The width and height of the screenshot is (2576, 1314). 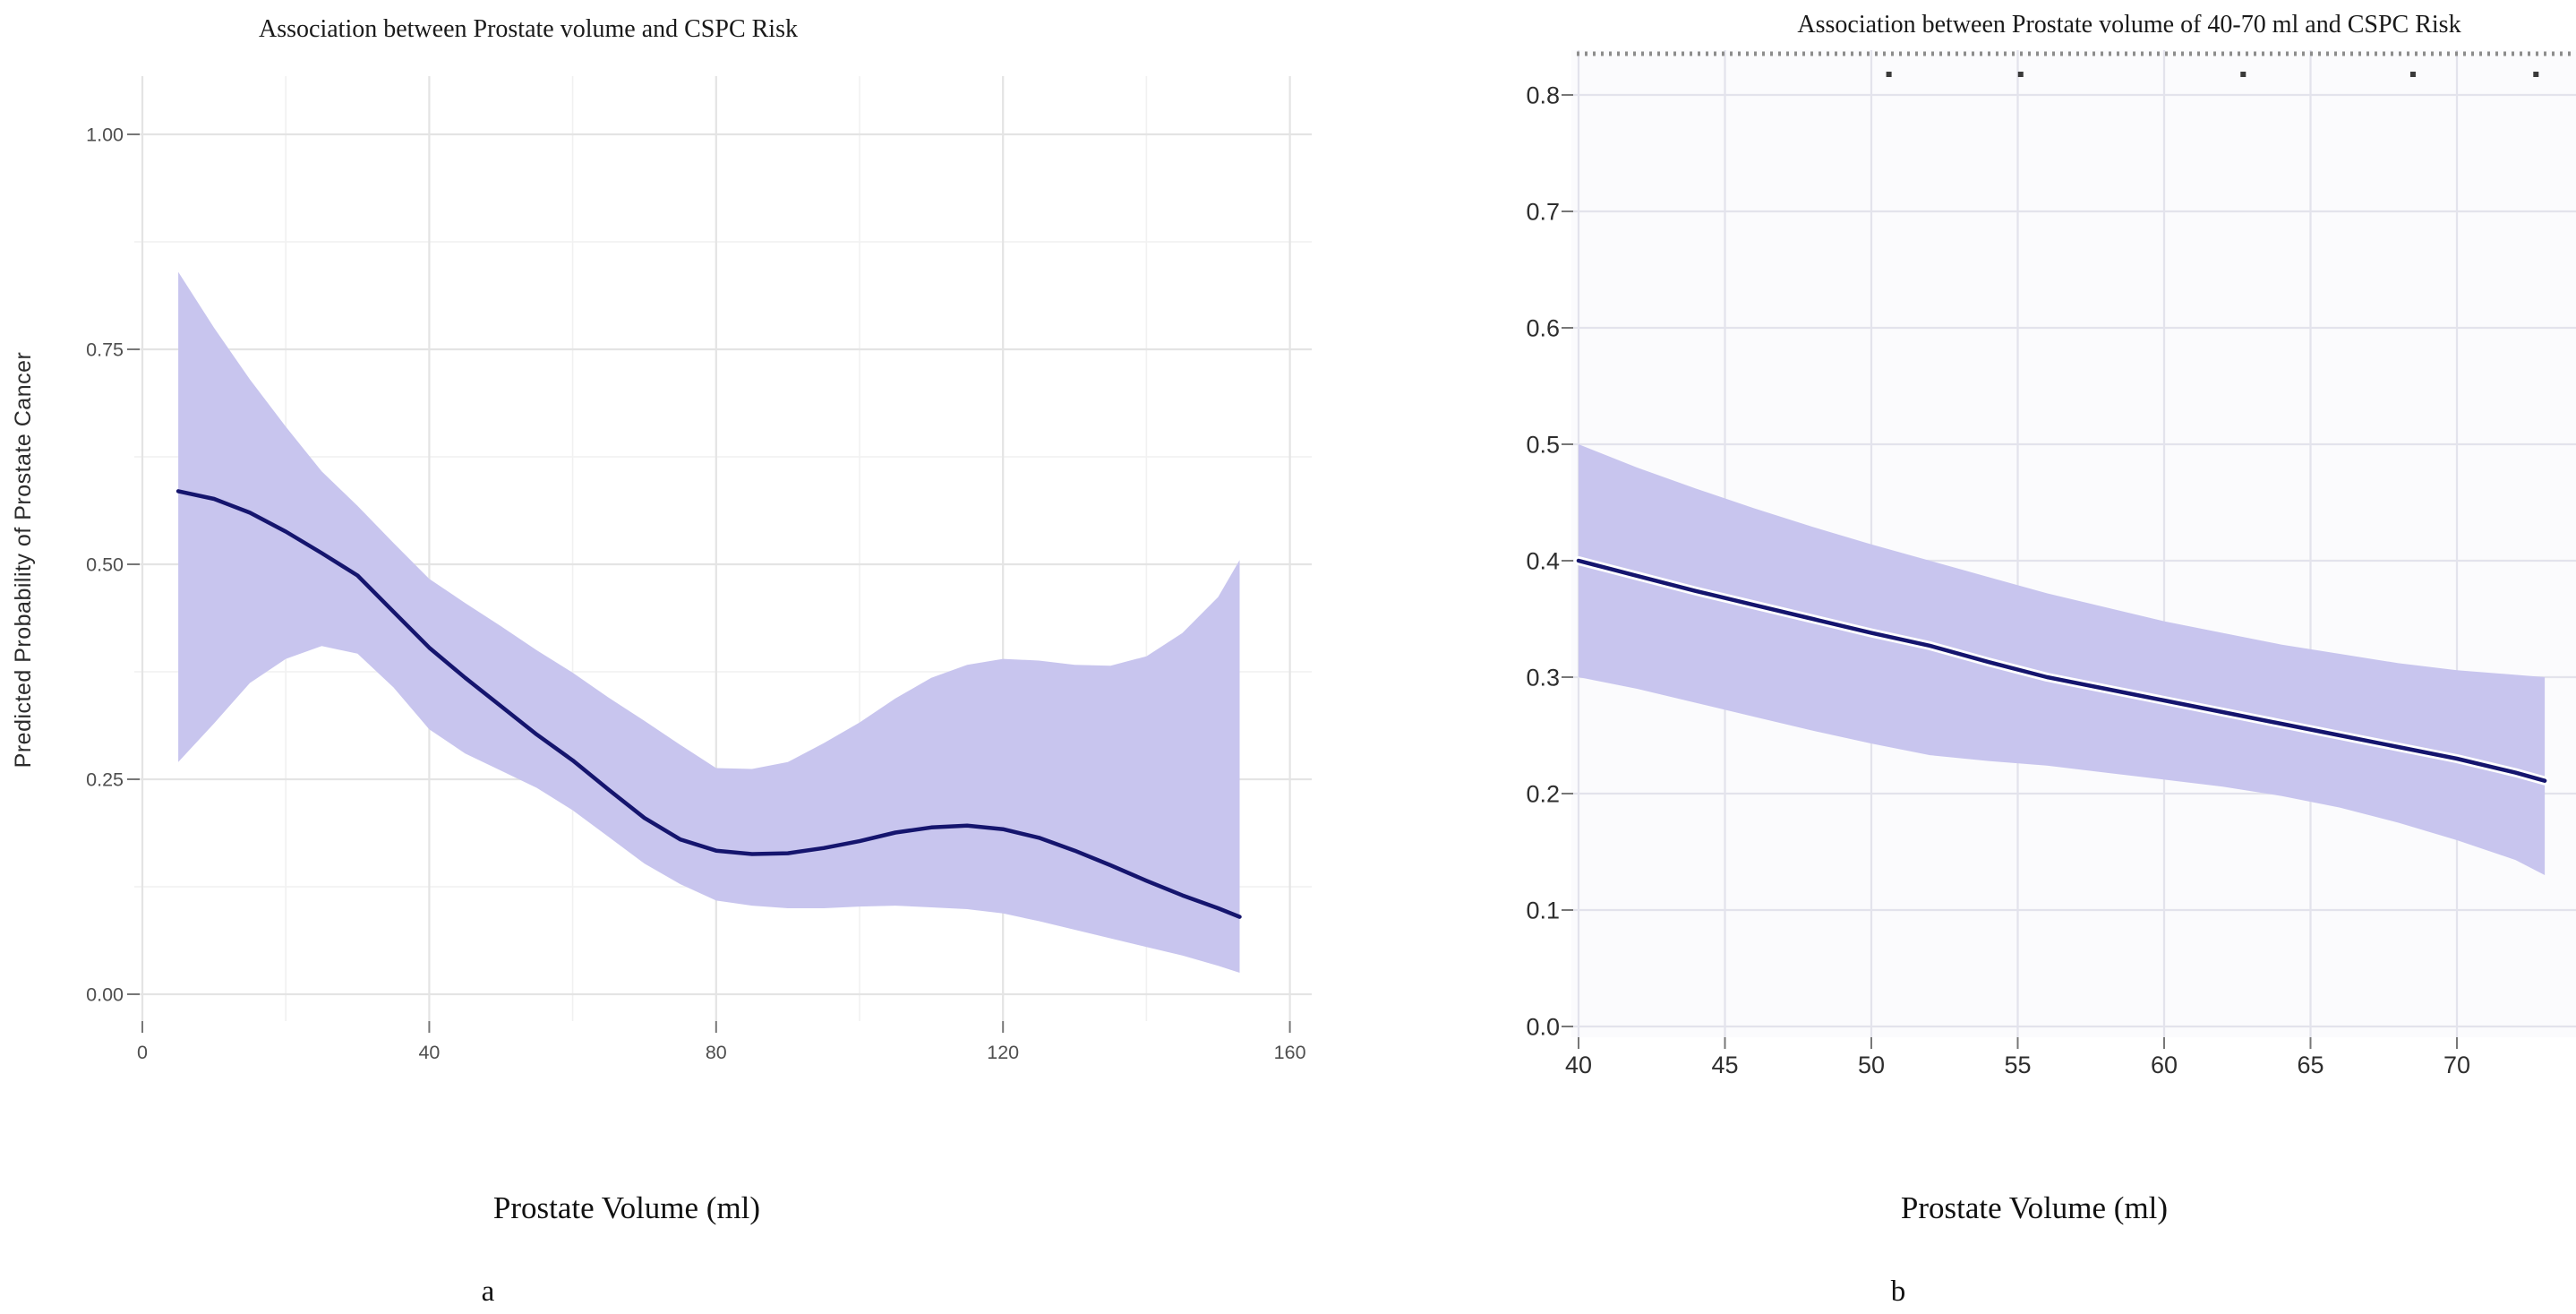 What do you see at coordinates (1543, 445) in the screenshot?
I see `y-axis-tick-label: 0.5` at bounding box center [1543, 445].